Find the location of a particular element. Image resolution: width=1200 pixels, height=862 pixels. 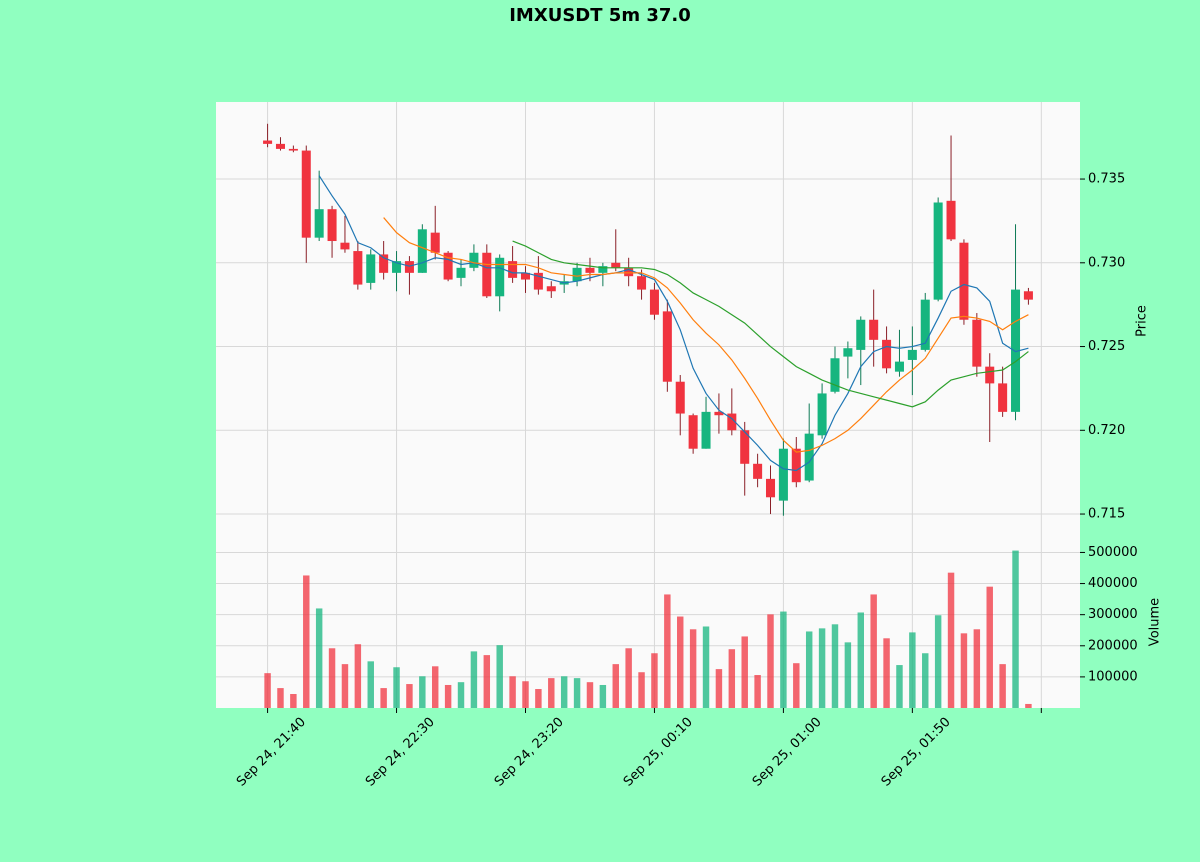

y-tick-label: 0.725 is located at coordinates (1106, 346).